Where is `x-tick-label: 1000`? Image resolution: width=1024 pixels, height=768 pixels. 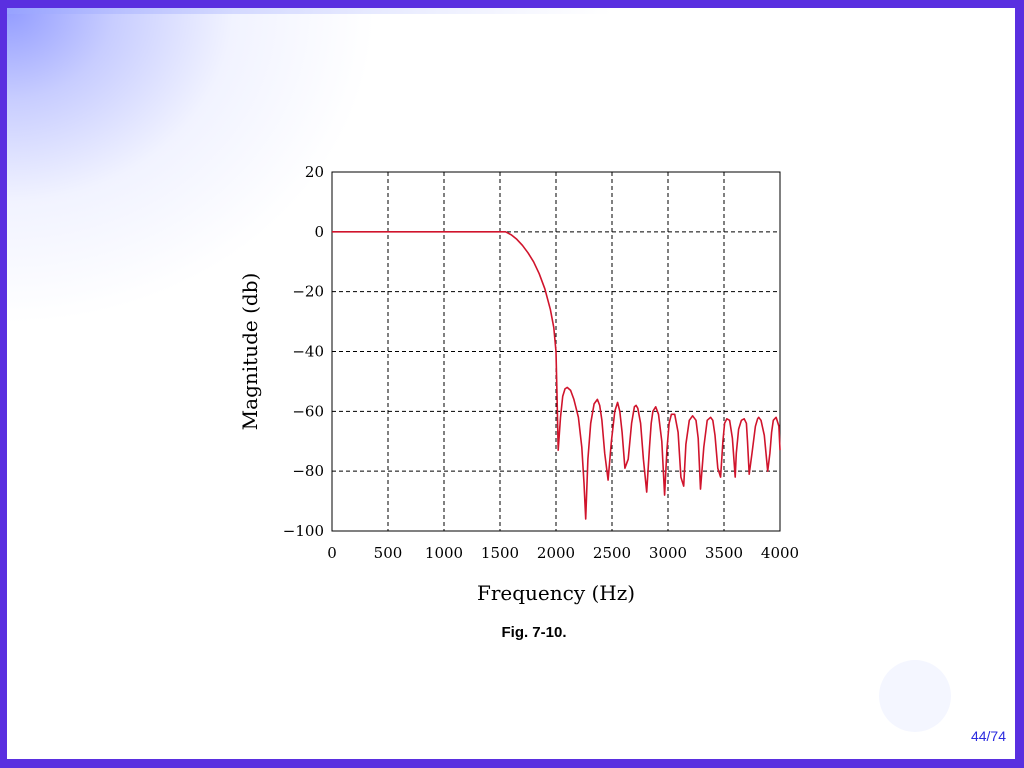
x-tick-label: 1000 is located at coordinates (444, 553).